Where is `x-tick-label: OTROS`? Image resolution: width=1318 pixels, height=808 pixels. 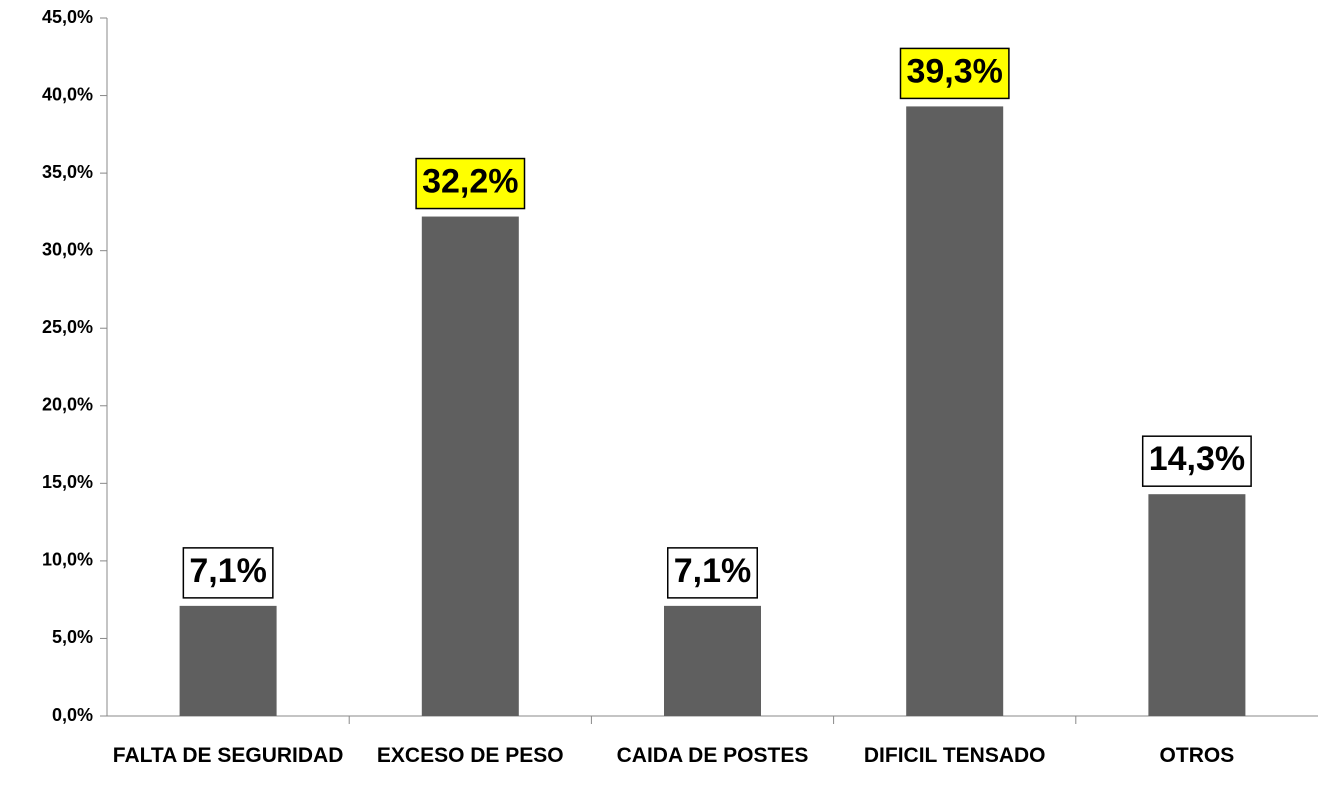 x-tick-label: OTROS is located at coordinates (1197, 755).